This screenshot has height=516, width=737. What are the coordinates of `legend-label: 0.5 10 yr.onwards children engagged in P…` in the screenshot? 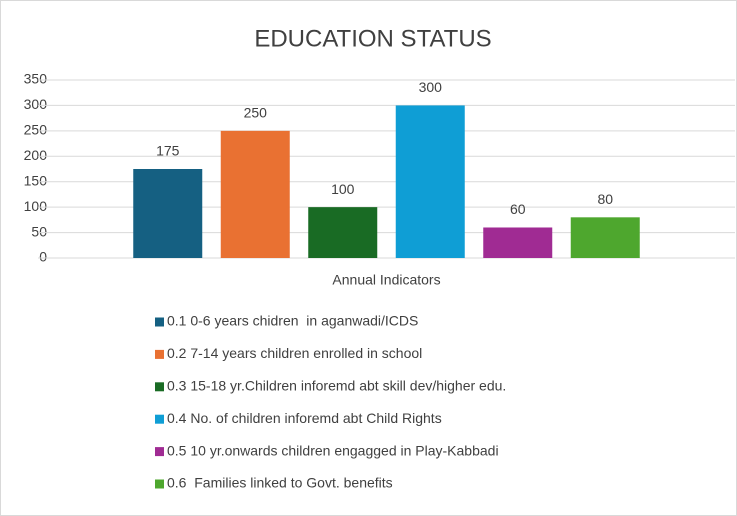 It's located at (333, 450).